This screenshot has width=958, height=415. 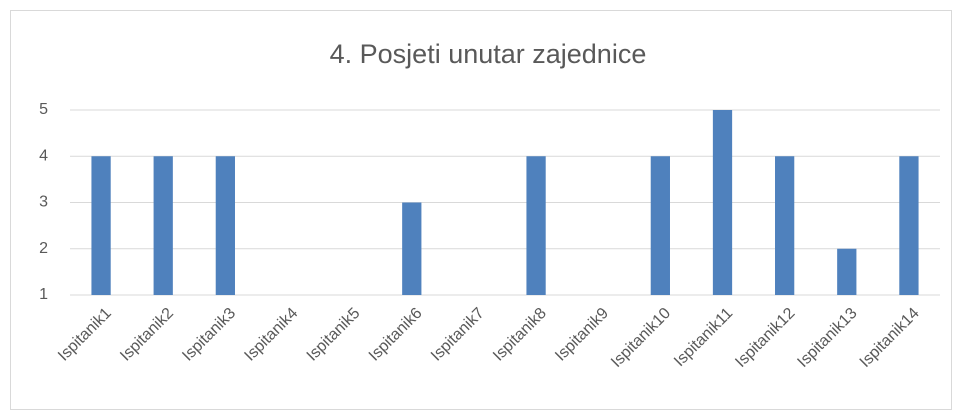 I want to click on chart-title: 4. Posjeti unutar zajednice, so click(x=488, y=54).